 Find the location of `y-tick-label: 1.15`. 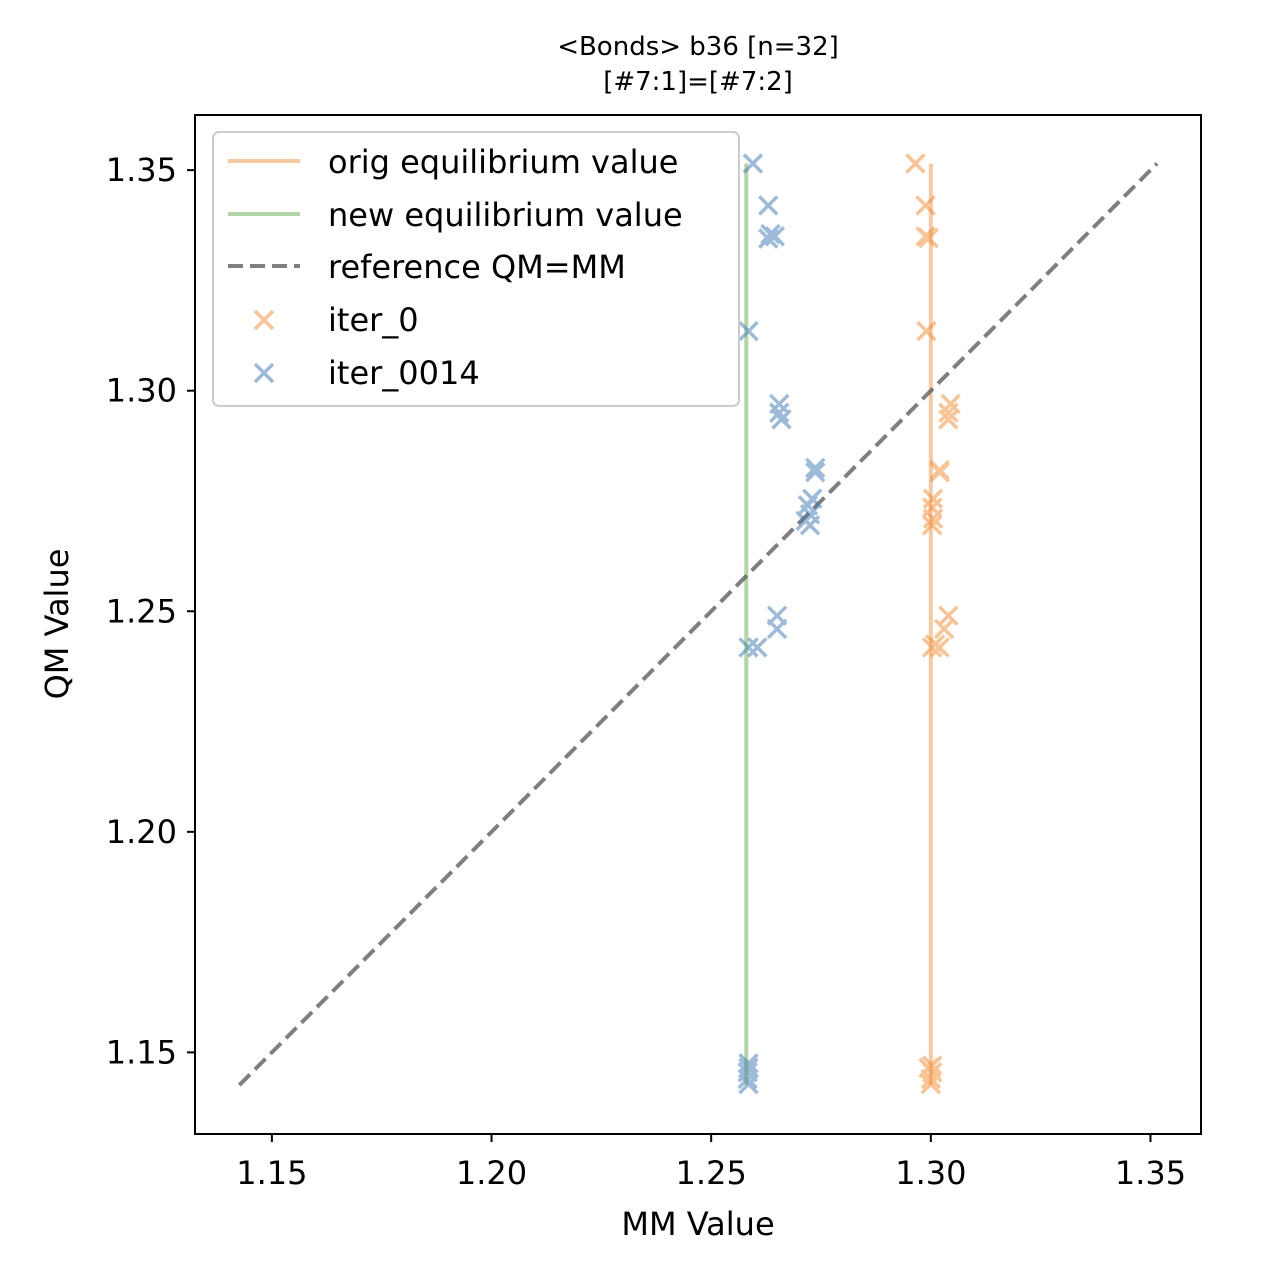

y-tick-label: 1.15 is located at coordinates (141, 1052).